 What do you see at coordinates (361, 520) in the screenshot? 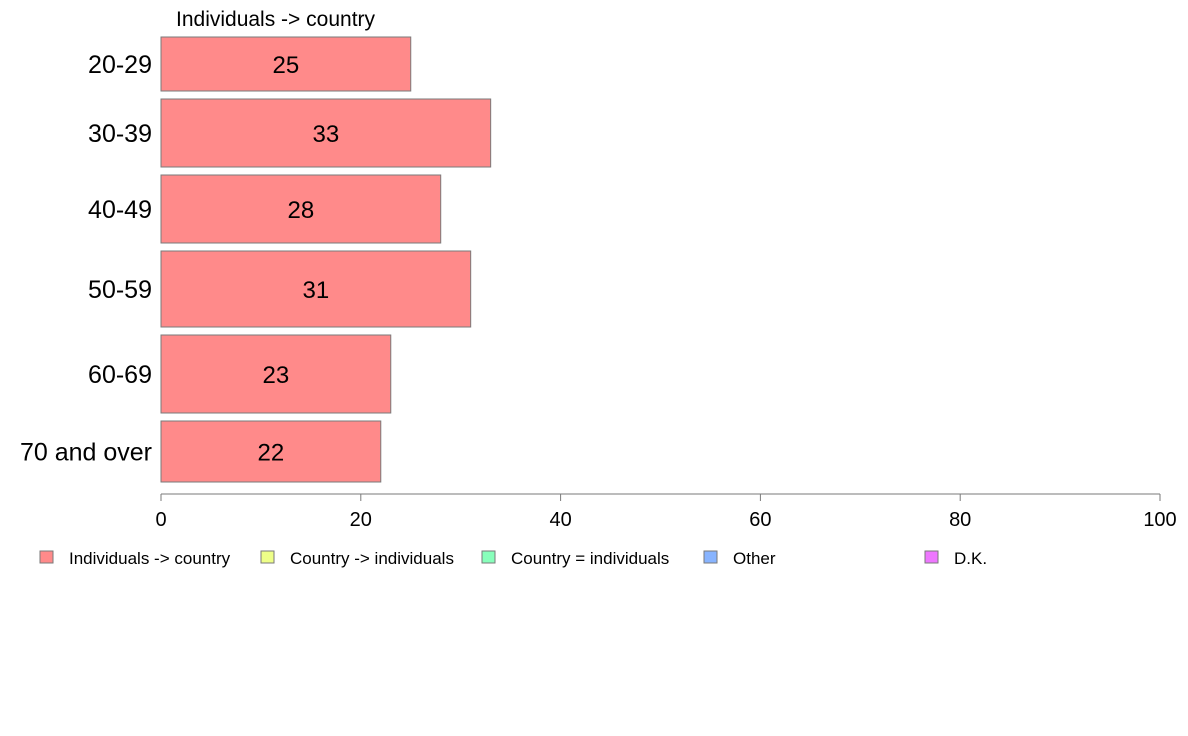
I see `tick-label: 20` at bounding box center [361, 520].